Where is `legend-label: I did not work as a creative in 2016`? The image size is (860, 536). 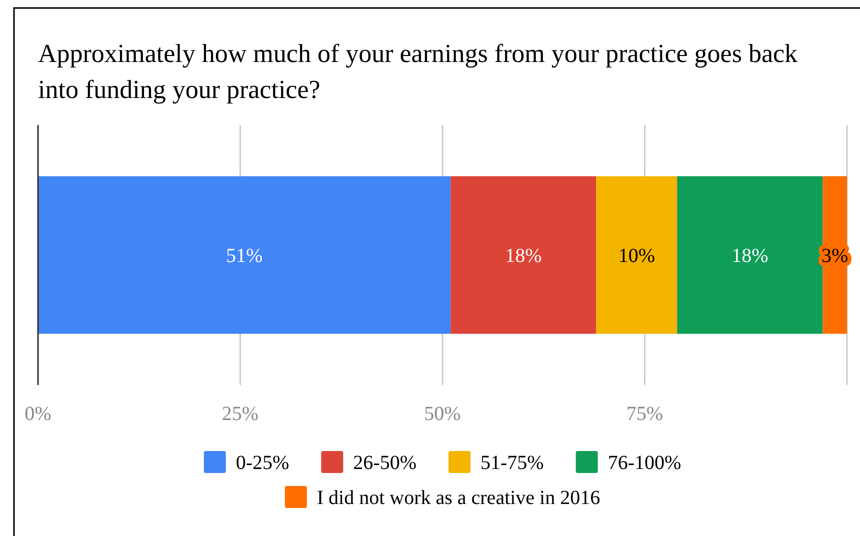
legend-label: I did not work as a creative in 2016 is located at coordinates (458, 498).